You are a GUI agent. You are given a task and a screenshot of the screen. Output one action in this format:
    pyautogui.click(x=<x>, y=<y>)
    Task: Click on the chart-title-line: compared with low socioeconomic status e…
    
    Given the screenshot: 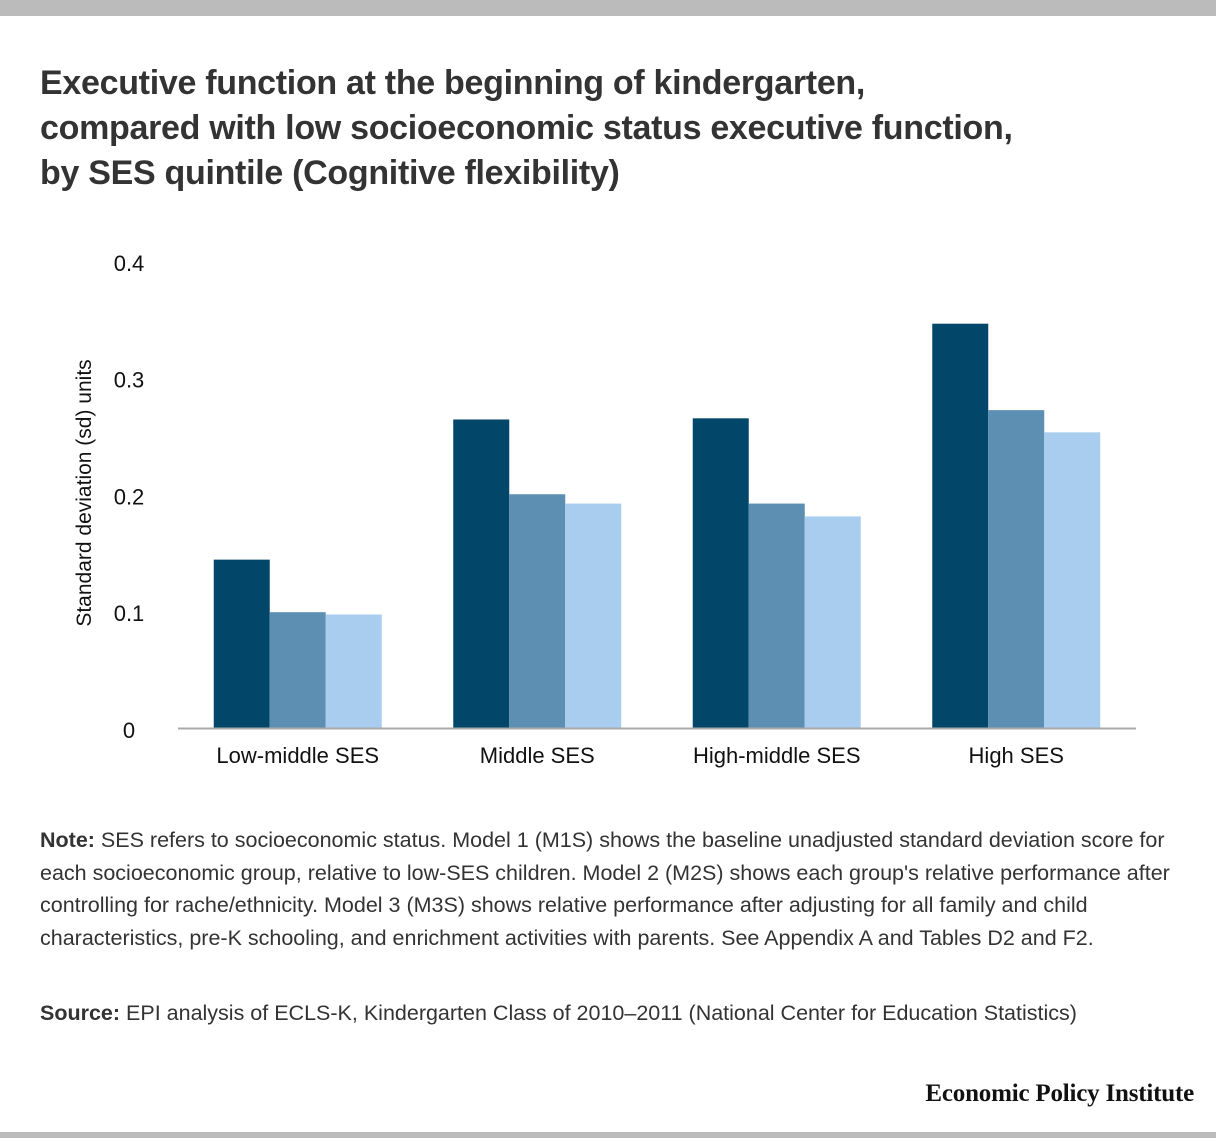 What is the action you would take?
    pyautogui.click(x=526, y=128)
    